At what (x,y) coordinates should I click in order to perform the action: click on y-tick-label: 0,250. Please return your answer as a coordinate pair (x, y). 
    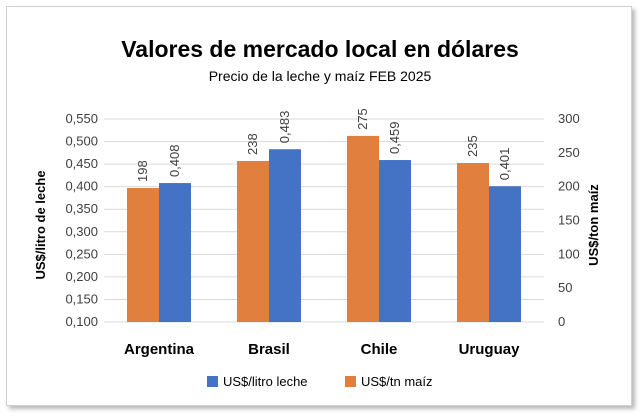
    Looking at the image, I should click on (81, 253).